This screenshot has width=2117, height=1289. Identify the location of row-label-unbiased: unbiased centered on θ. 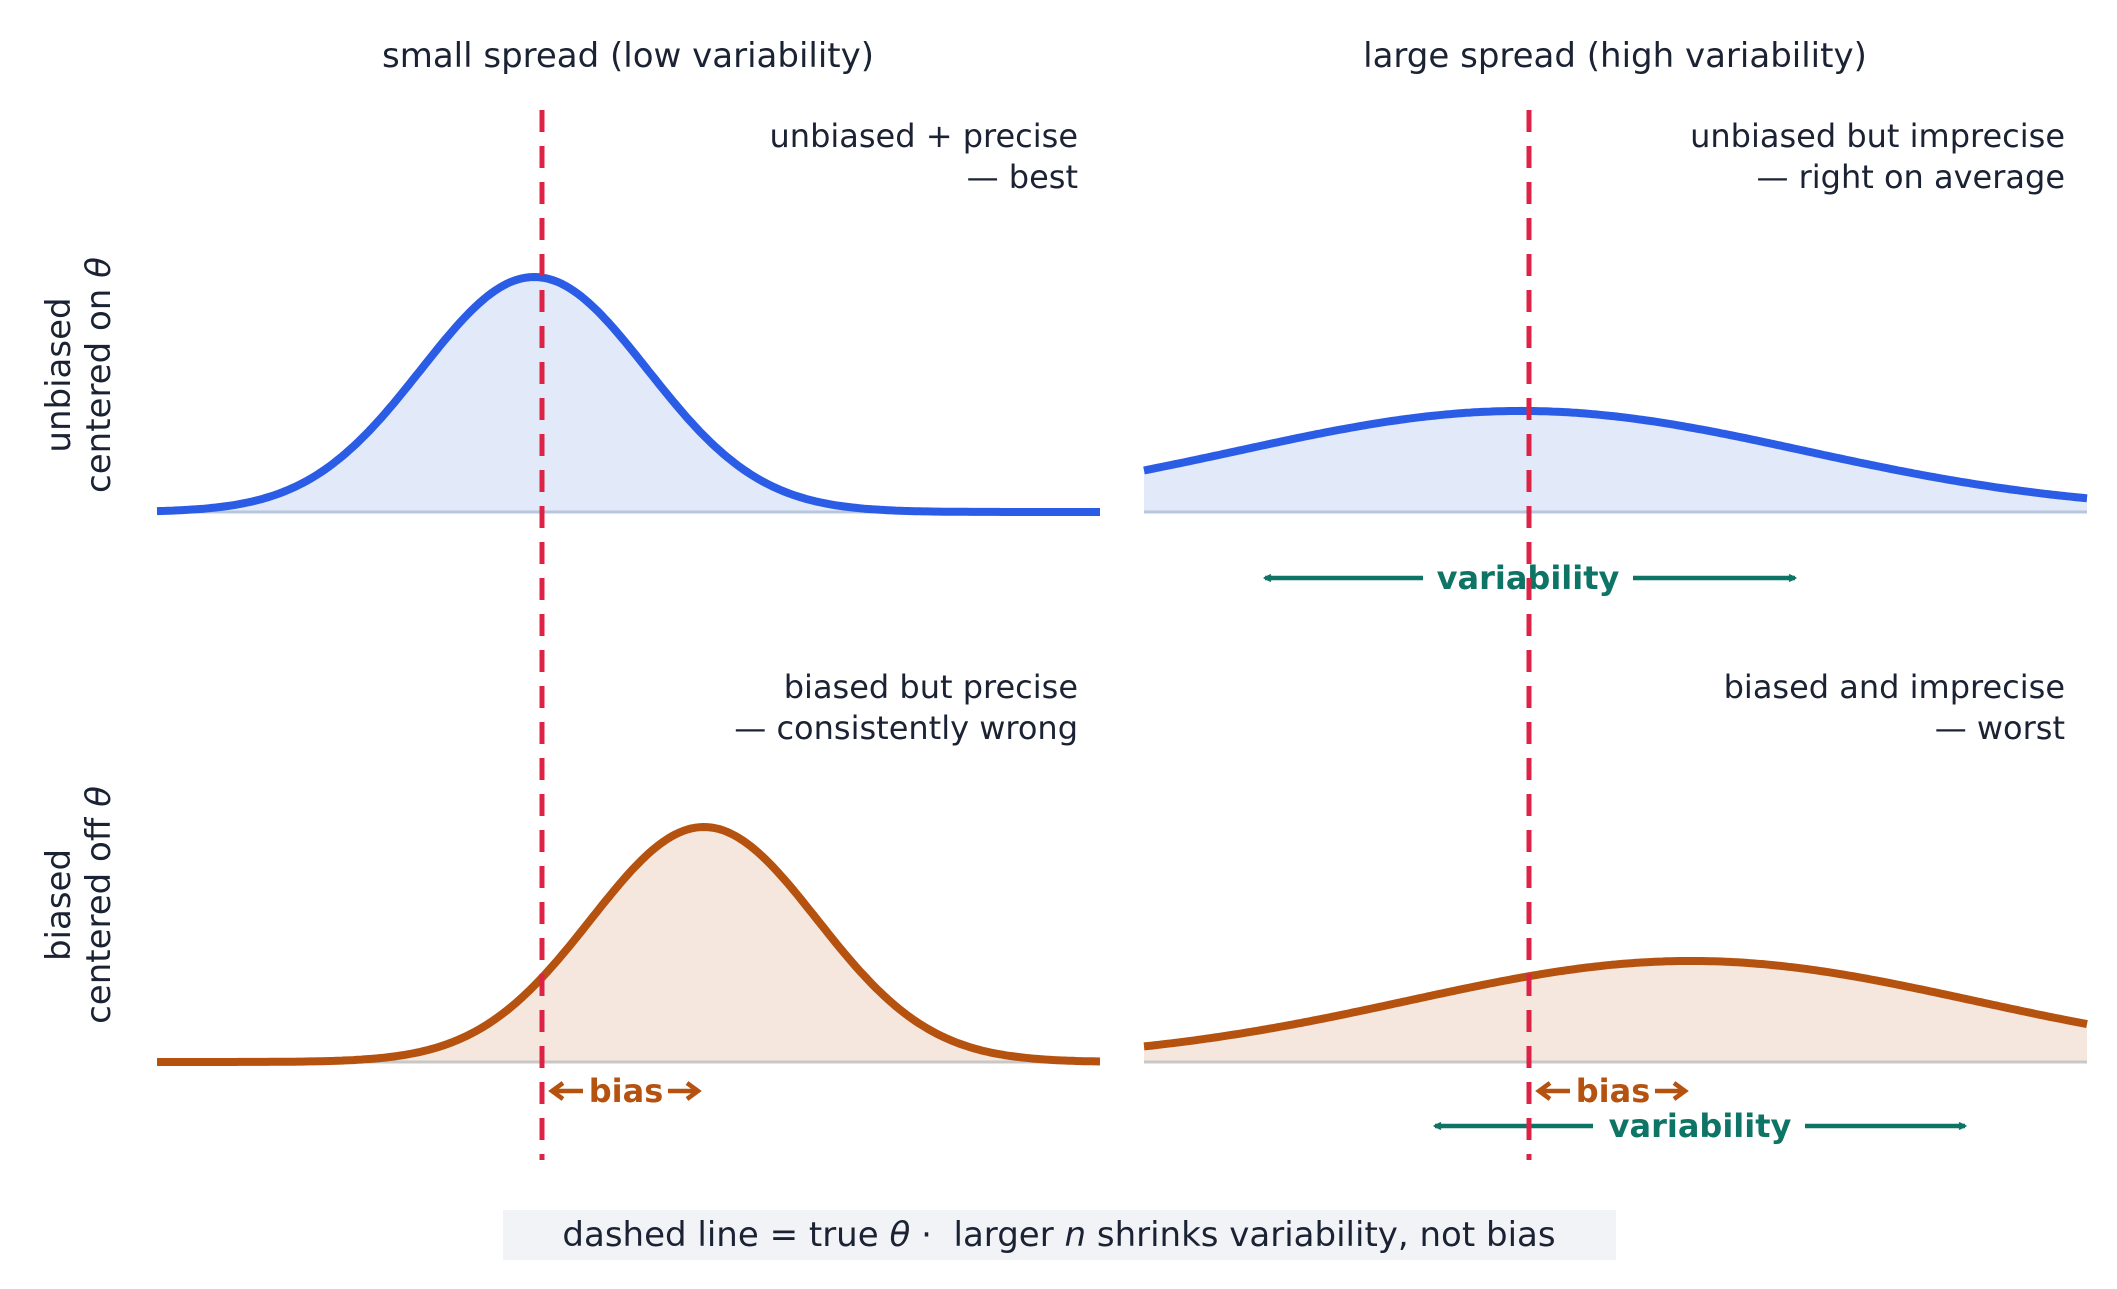
(79, 375).